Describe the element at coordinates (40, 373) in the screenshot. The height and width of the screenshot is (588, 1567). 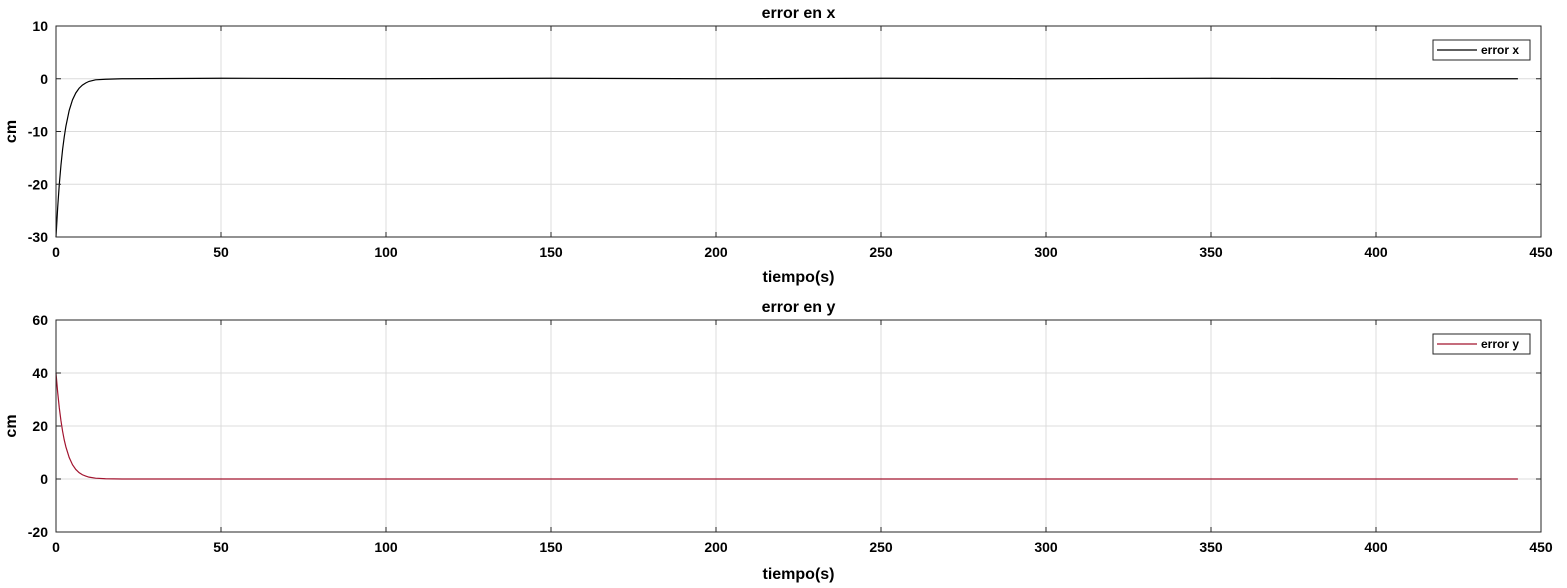
I see `y-tick-label: 40` at that location.